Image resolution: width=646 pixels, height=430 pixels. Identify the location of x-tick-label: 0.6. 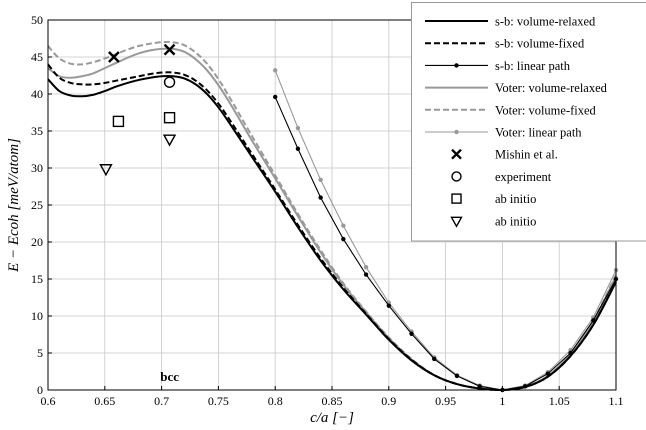
(48, 401).